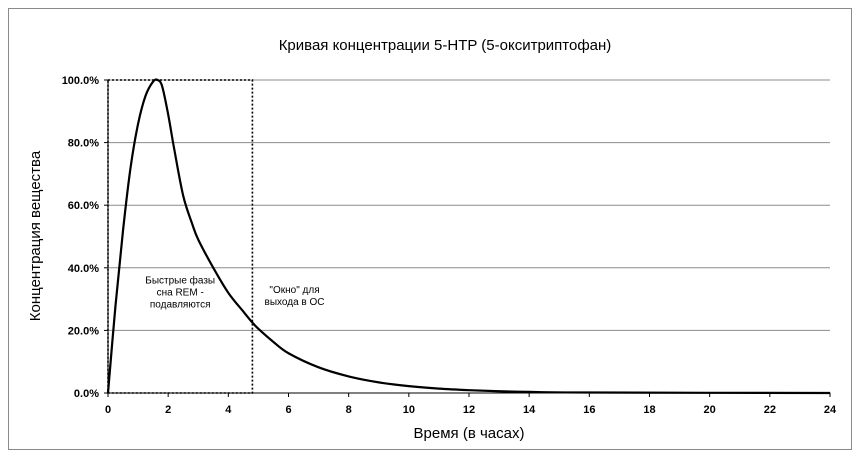  What do you see at coordinates (180, 304) in the screenshot?
I see `annotation-line: подавляются` at bounding box center [180, 304].